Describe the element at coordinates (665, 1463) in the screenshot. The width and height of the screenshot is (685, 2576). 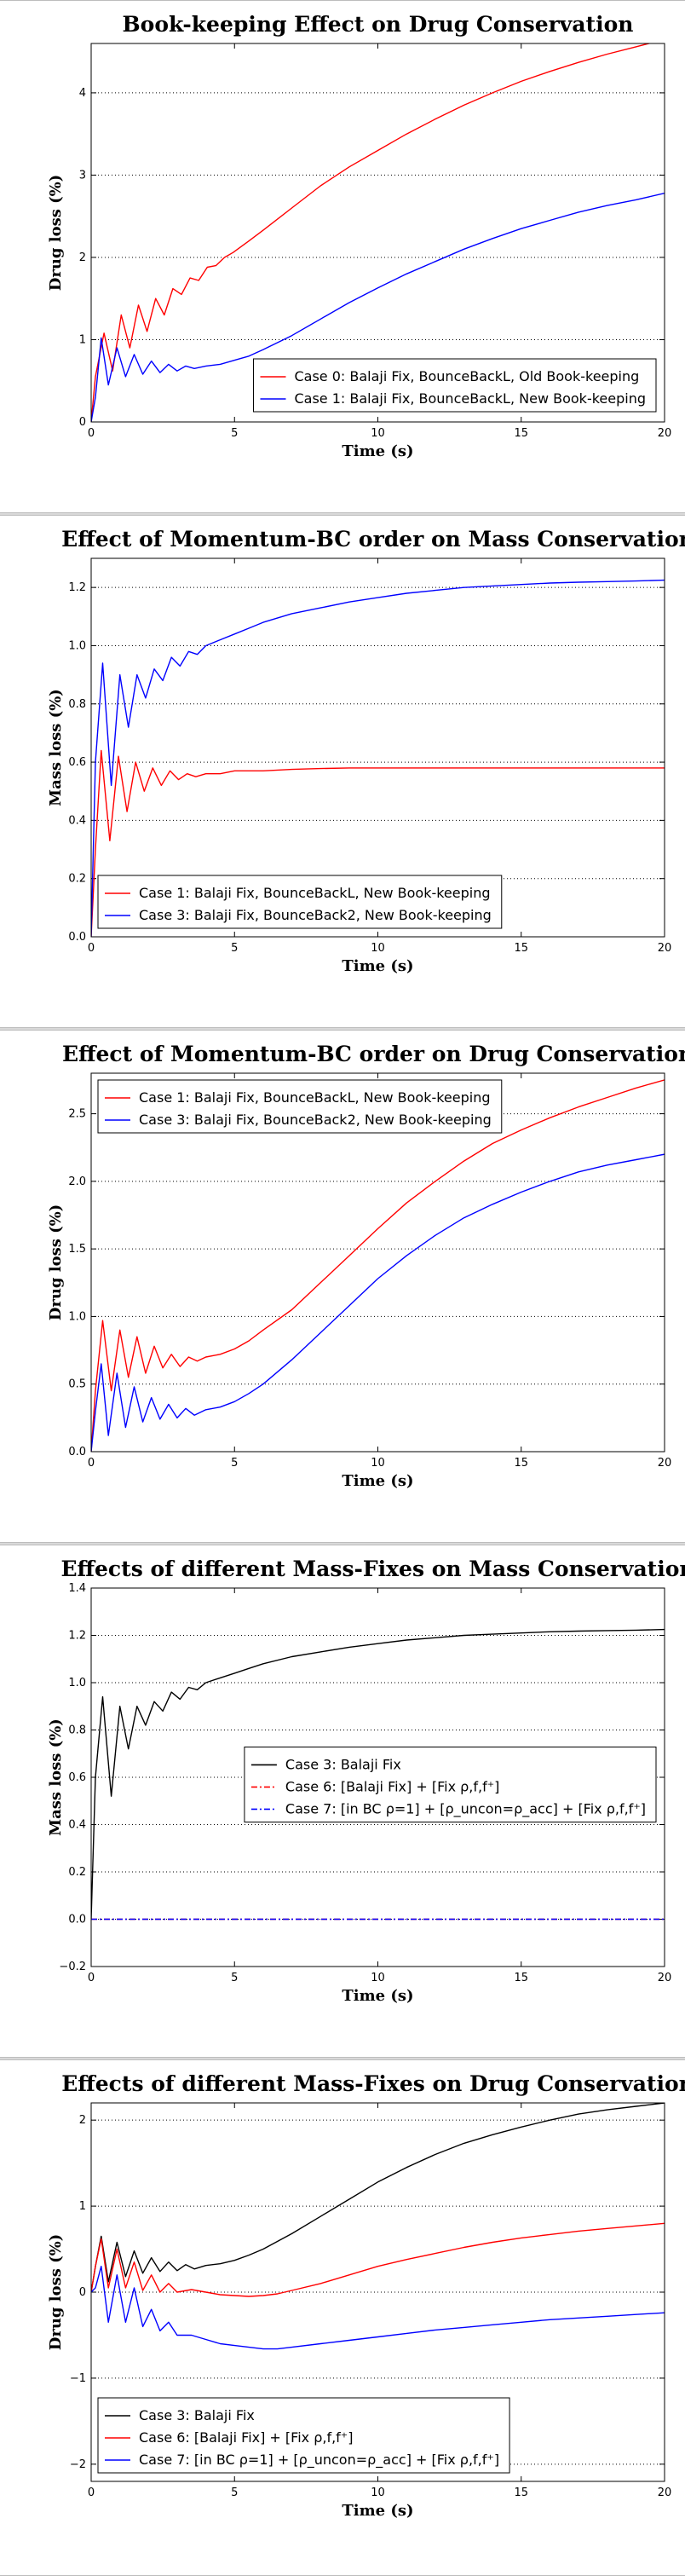
I see `c3-xtick-label: 20` at that location.